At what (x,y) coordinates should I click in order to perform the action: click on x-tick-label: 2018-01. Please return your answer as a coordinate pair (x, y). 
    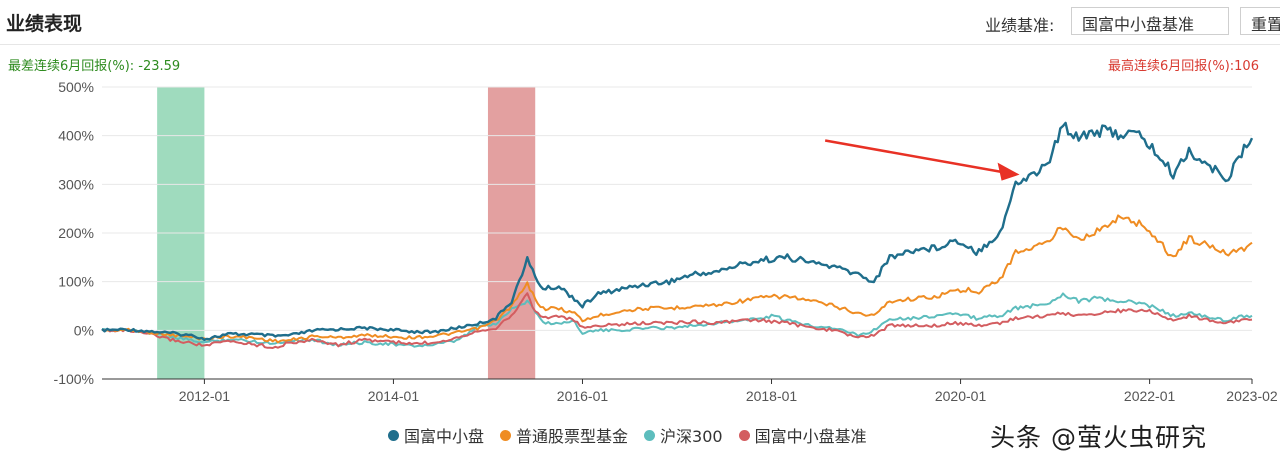
    Looking at the image, I should click on (772, 396).